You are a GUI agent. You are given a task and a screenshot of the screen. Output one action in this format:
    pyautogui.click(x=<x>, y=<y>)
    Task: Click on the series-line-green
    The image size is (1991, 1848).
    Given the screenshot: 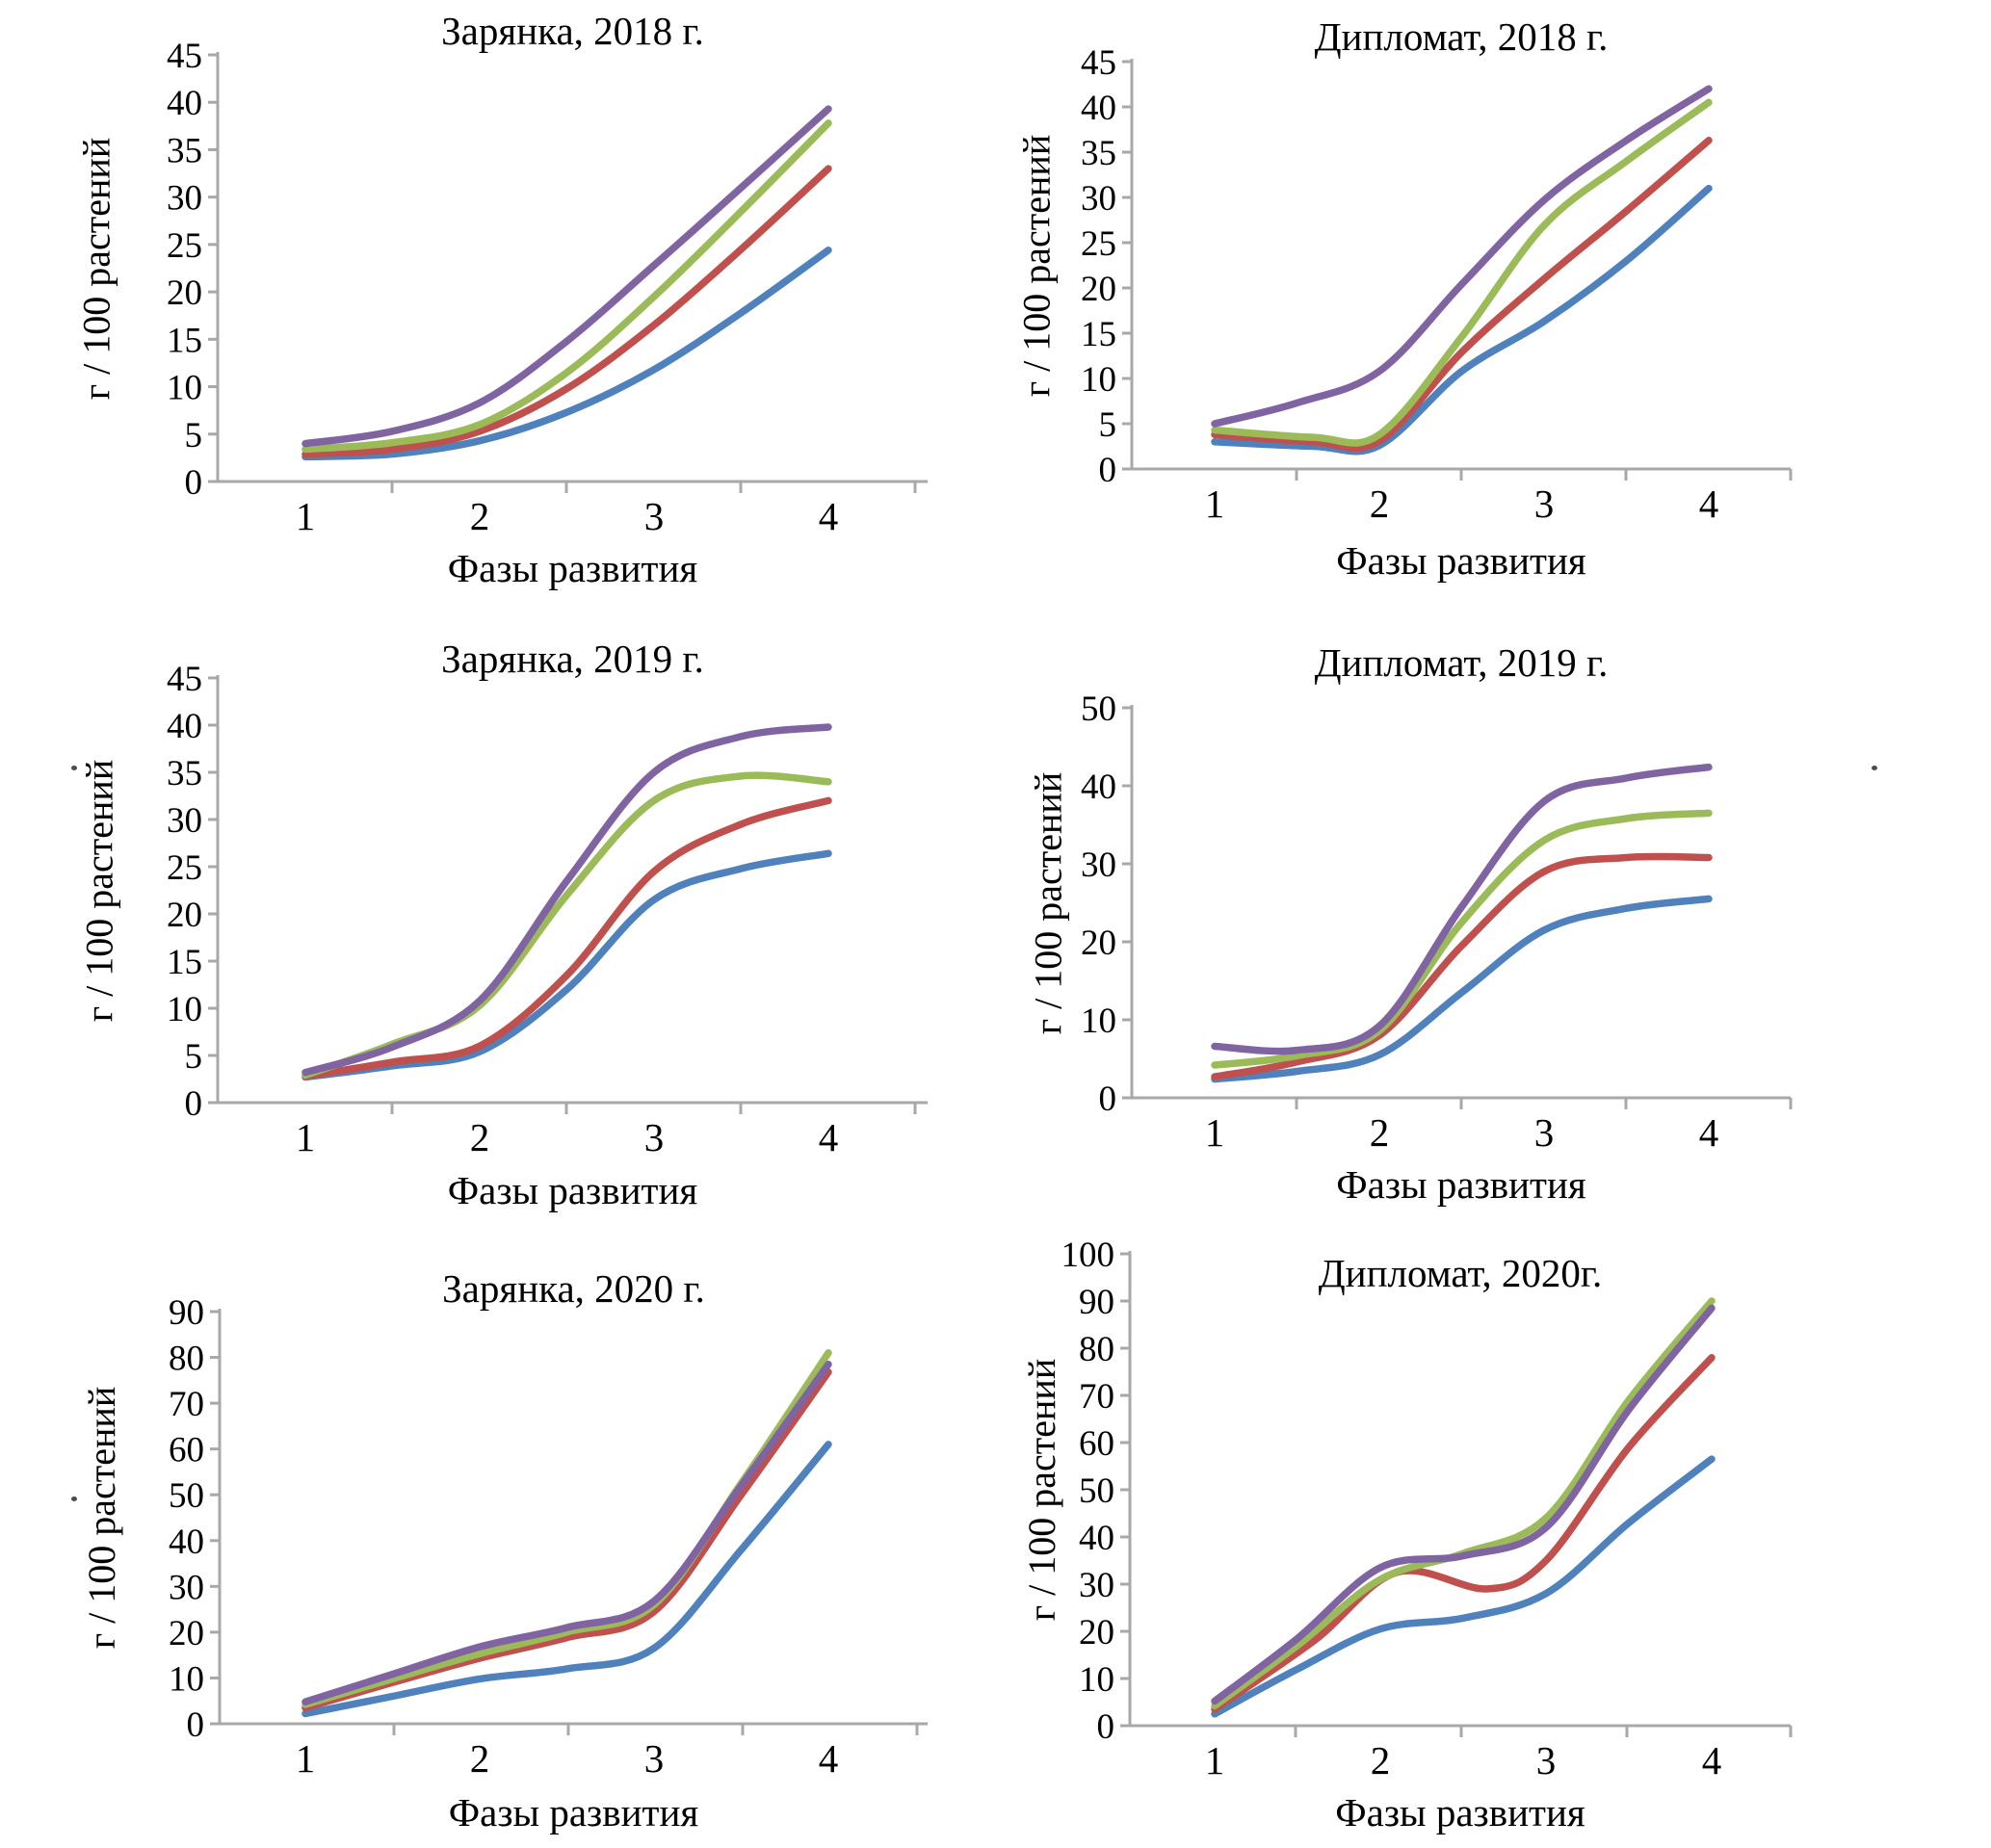 What is the action you would take?
    pyautogui.click(x=566, y=286)
    